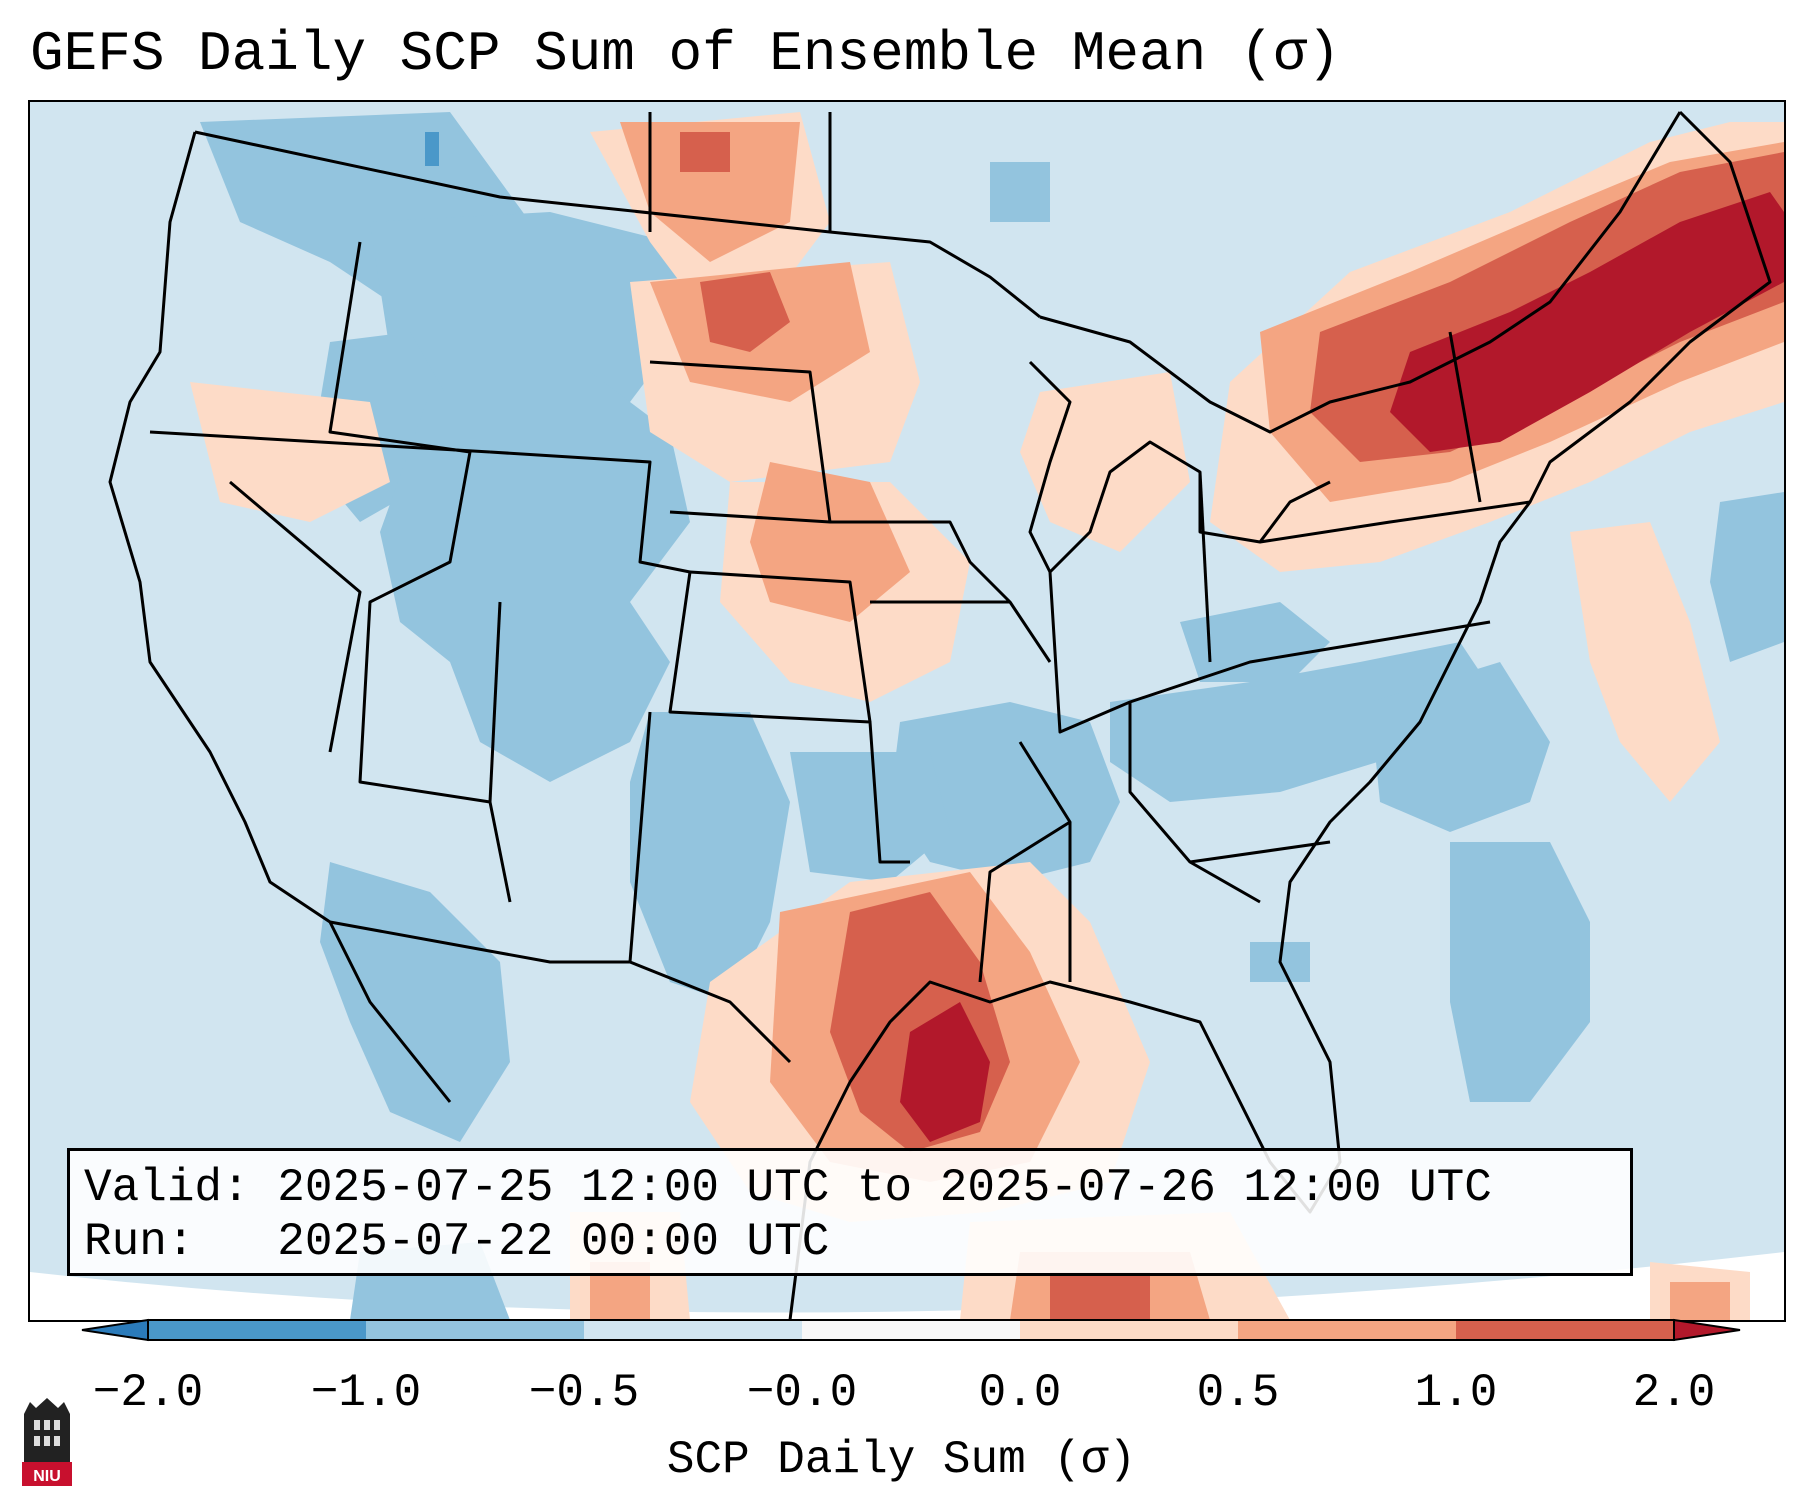 The width and height of the screenshot is (1803, 1506). I want to click on colorbar-tick-label: −1.0, so click(366, 1393).